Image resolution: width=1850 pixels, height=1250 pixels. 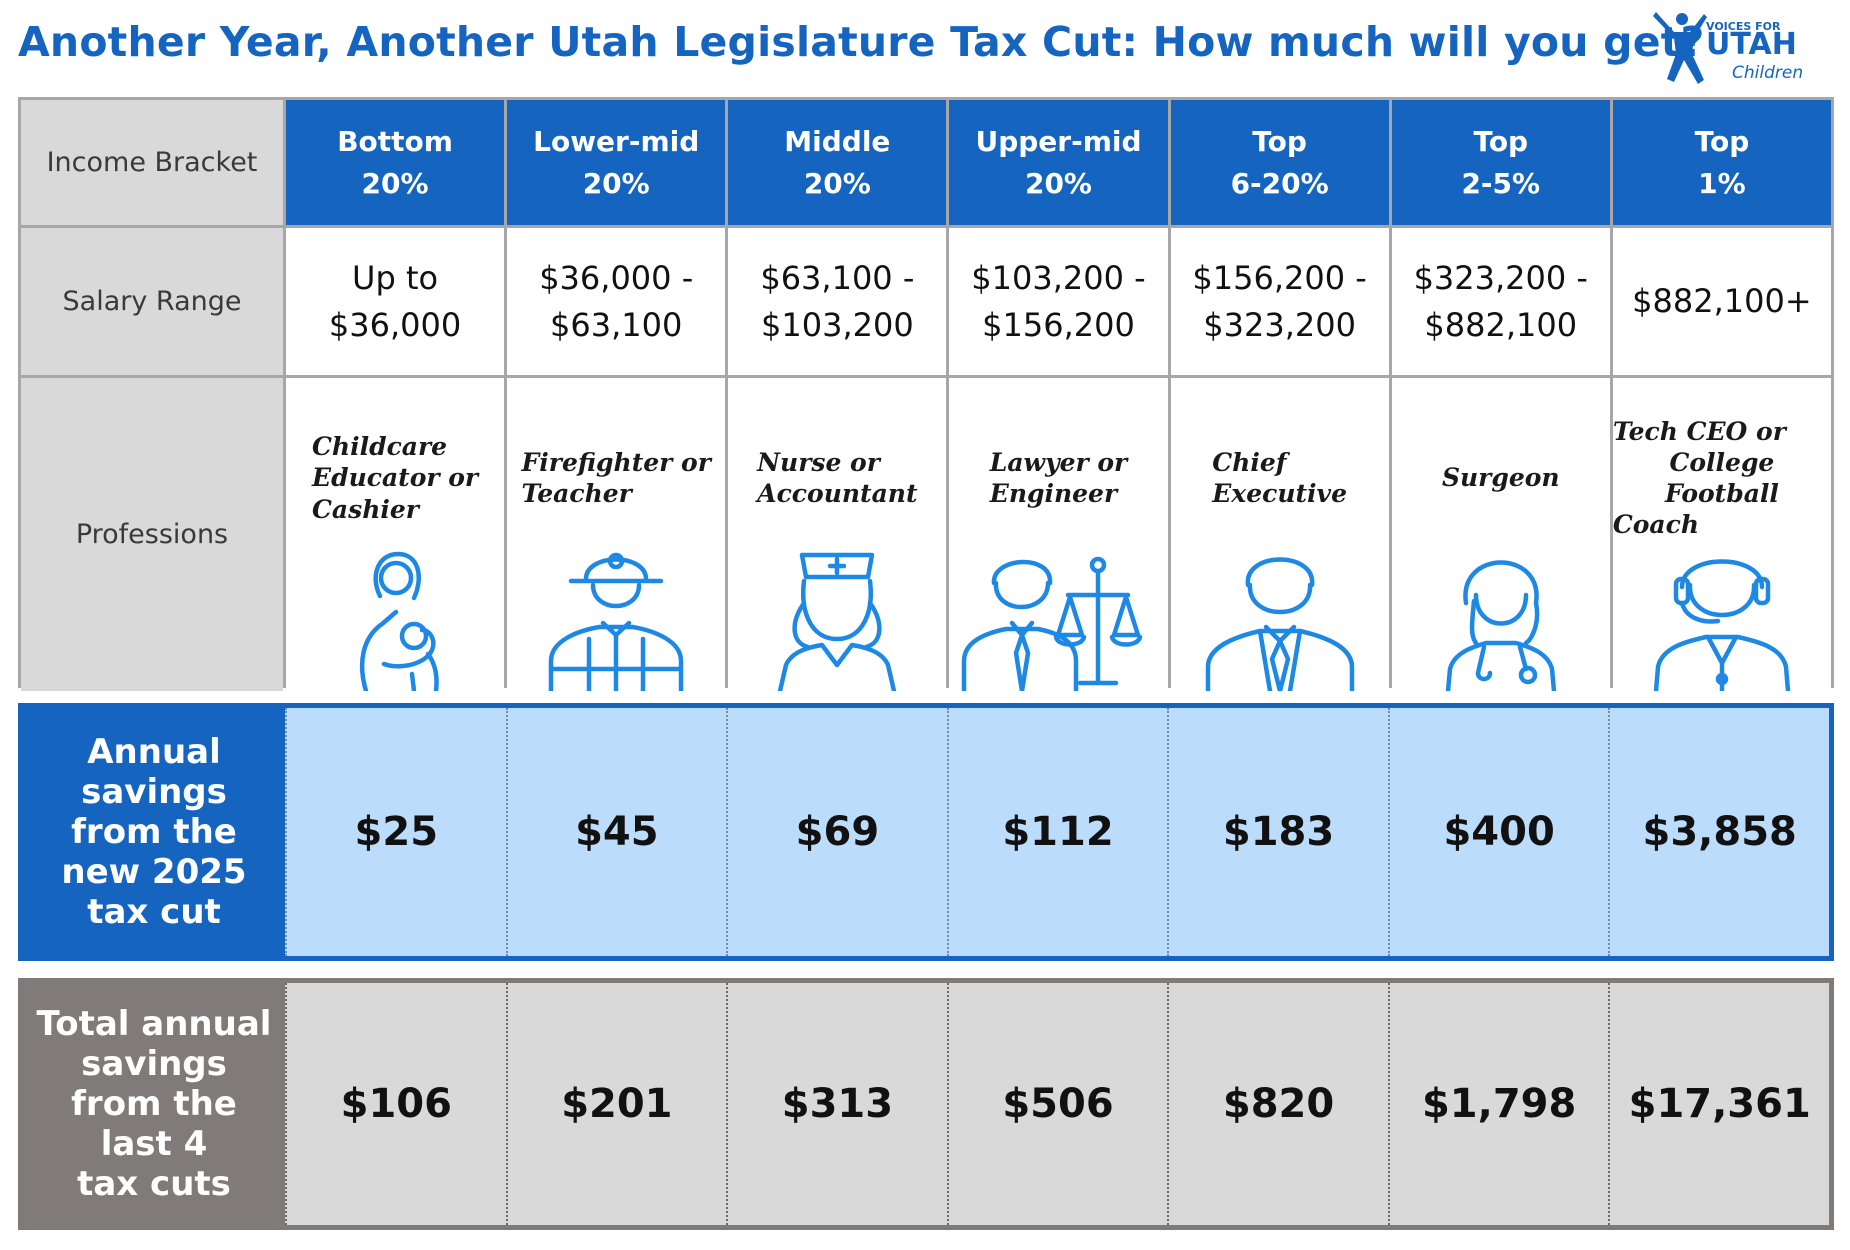 What do you see at coordinates (1279, 624) in the screenshot?
I see `executive-icon` at bounding box center [1279, 624].